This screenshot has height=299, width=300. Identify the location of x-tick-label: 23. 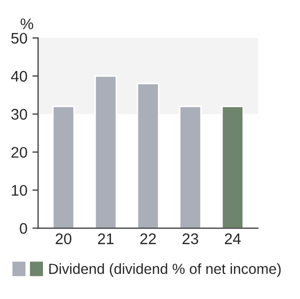
(190, 238).